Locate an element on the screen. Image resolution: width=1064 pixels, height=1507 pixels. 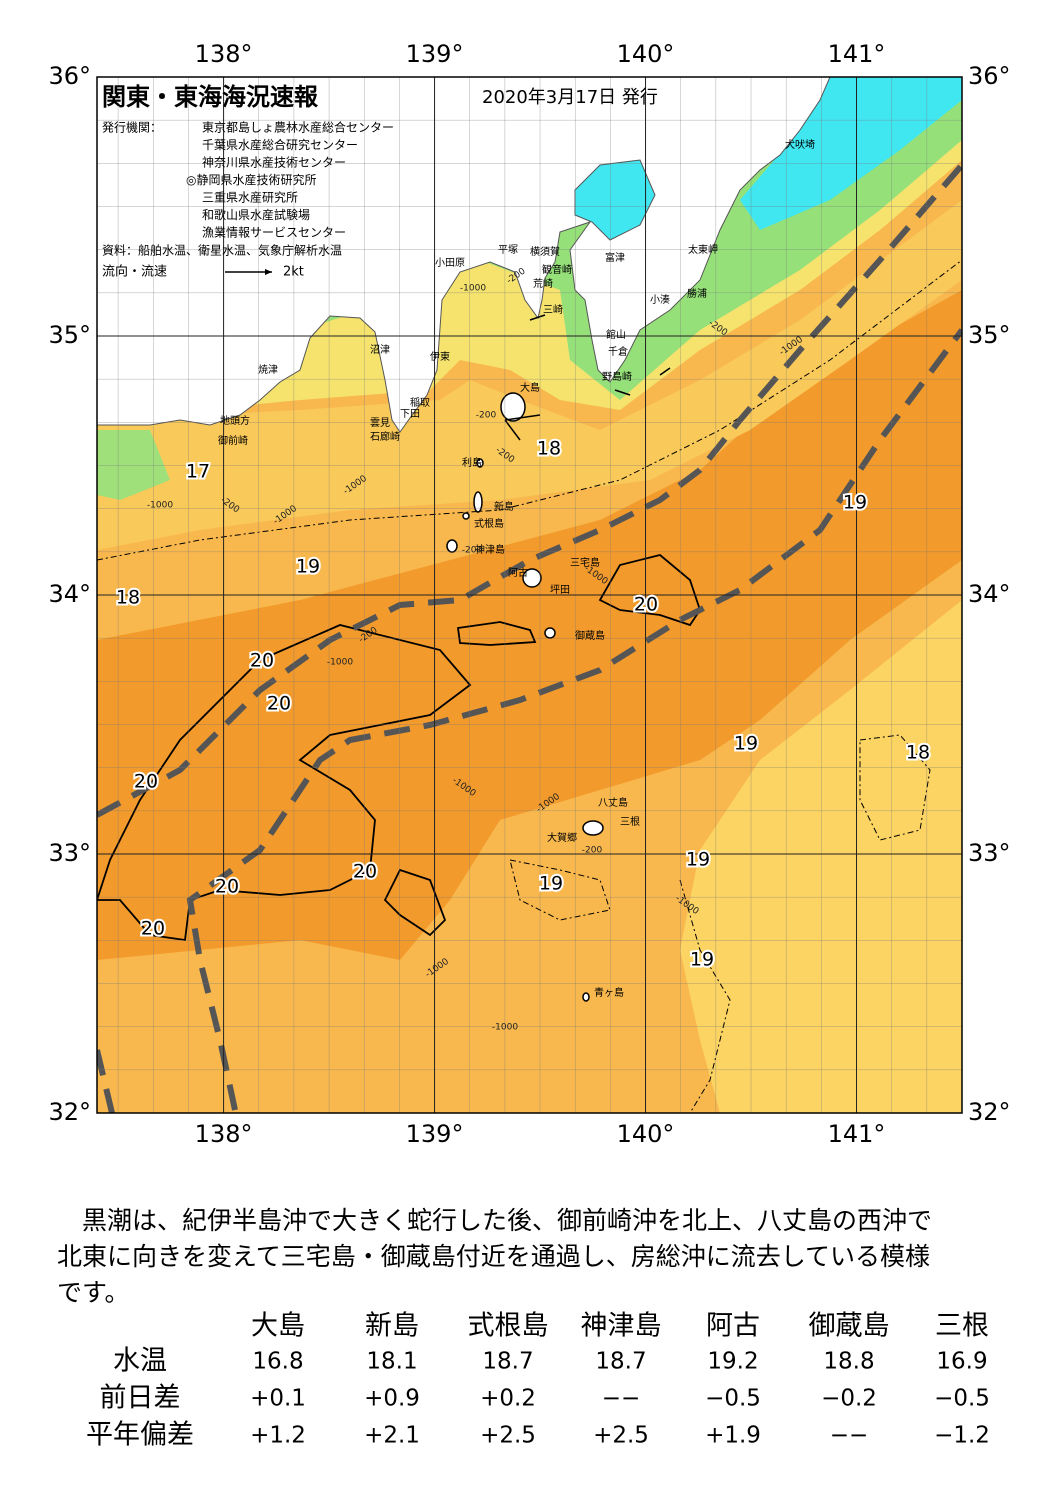
place-name: 勝浦 is located at coordinates (697, 293).